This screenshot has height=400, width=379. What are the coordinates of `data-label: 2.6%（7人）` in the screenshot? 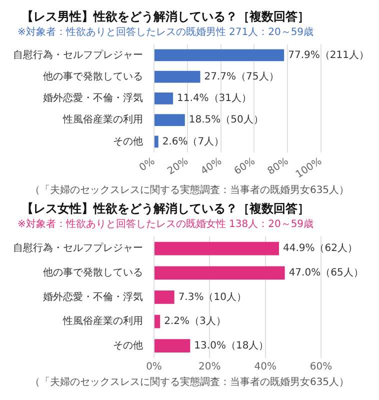 It's located at (193, 142).